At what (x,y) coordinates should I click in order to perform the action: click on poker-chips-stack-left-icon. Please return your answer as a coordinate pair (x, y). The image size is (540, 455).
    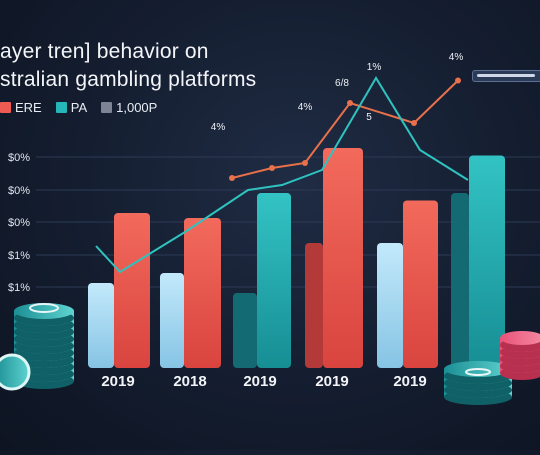
    Looking at the image, I should click on (37, 347).